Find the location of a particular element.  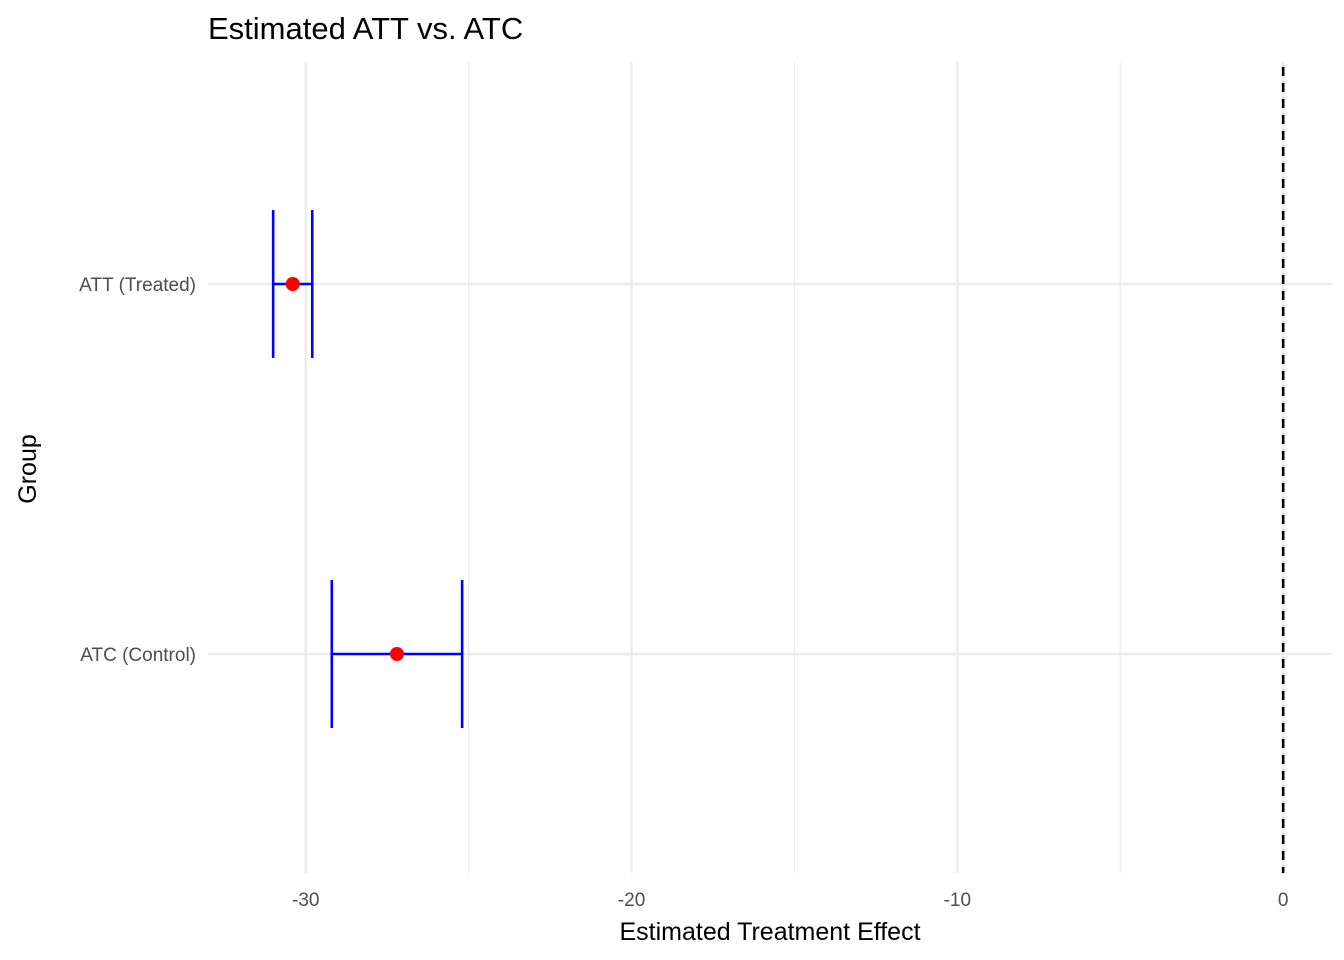

marks is located at coordinates (367, 469).